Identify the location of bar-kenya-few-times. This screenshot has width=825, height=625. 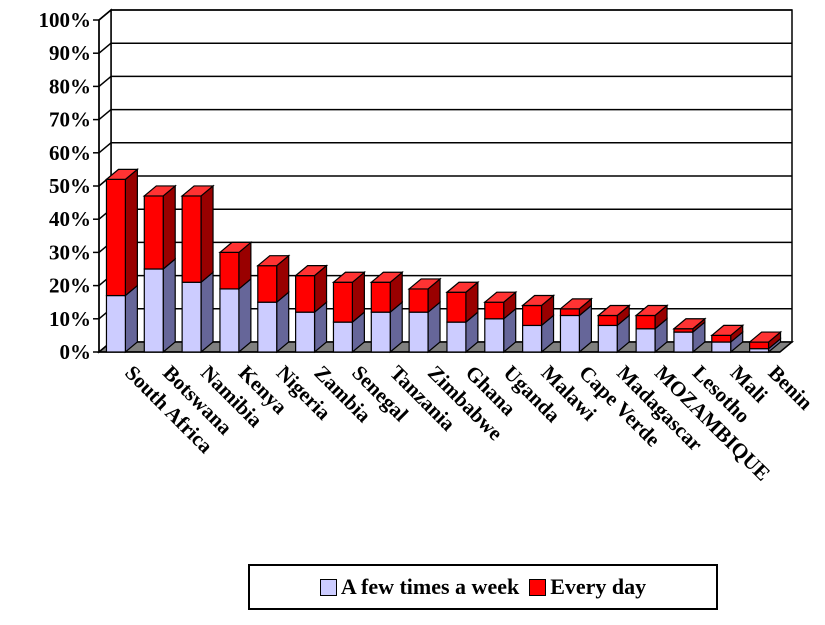
(235, 315).